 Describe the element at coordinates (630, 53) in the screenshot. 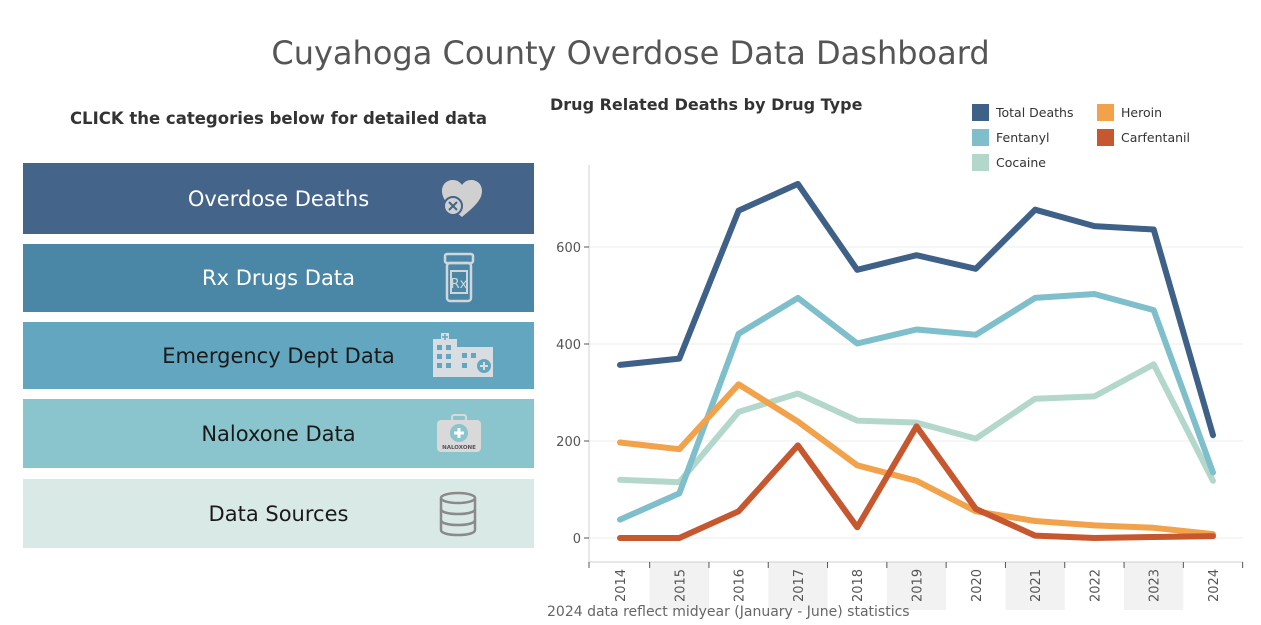

I see `page-title: Cuyahoga County Overdose Data Dashboard` at that location.